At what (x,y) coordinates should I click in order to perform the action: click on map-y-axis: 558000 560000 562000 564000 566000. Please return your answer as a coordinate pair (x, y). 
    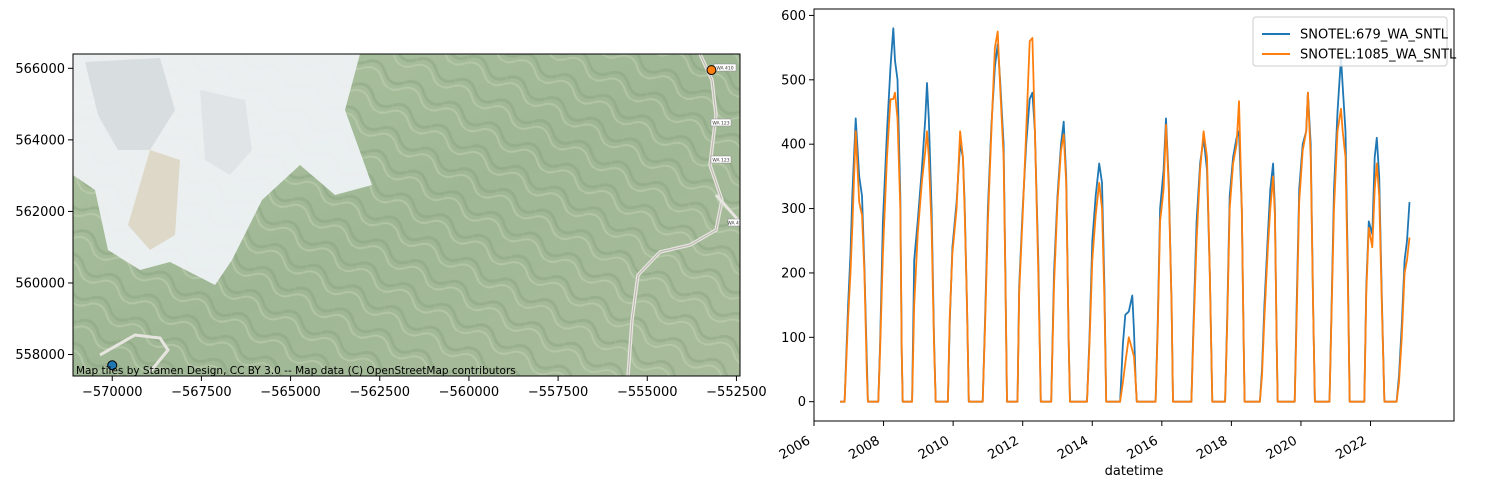
    Looking at the image, I should click on (44, 212).